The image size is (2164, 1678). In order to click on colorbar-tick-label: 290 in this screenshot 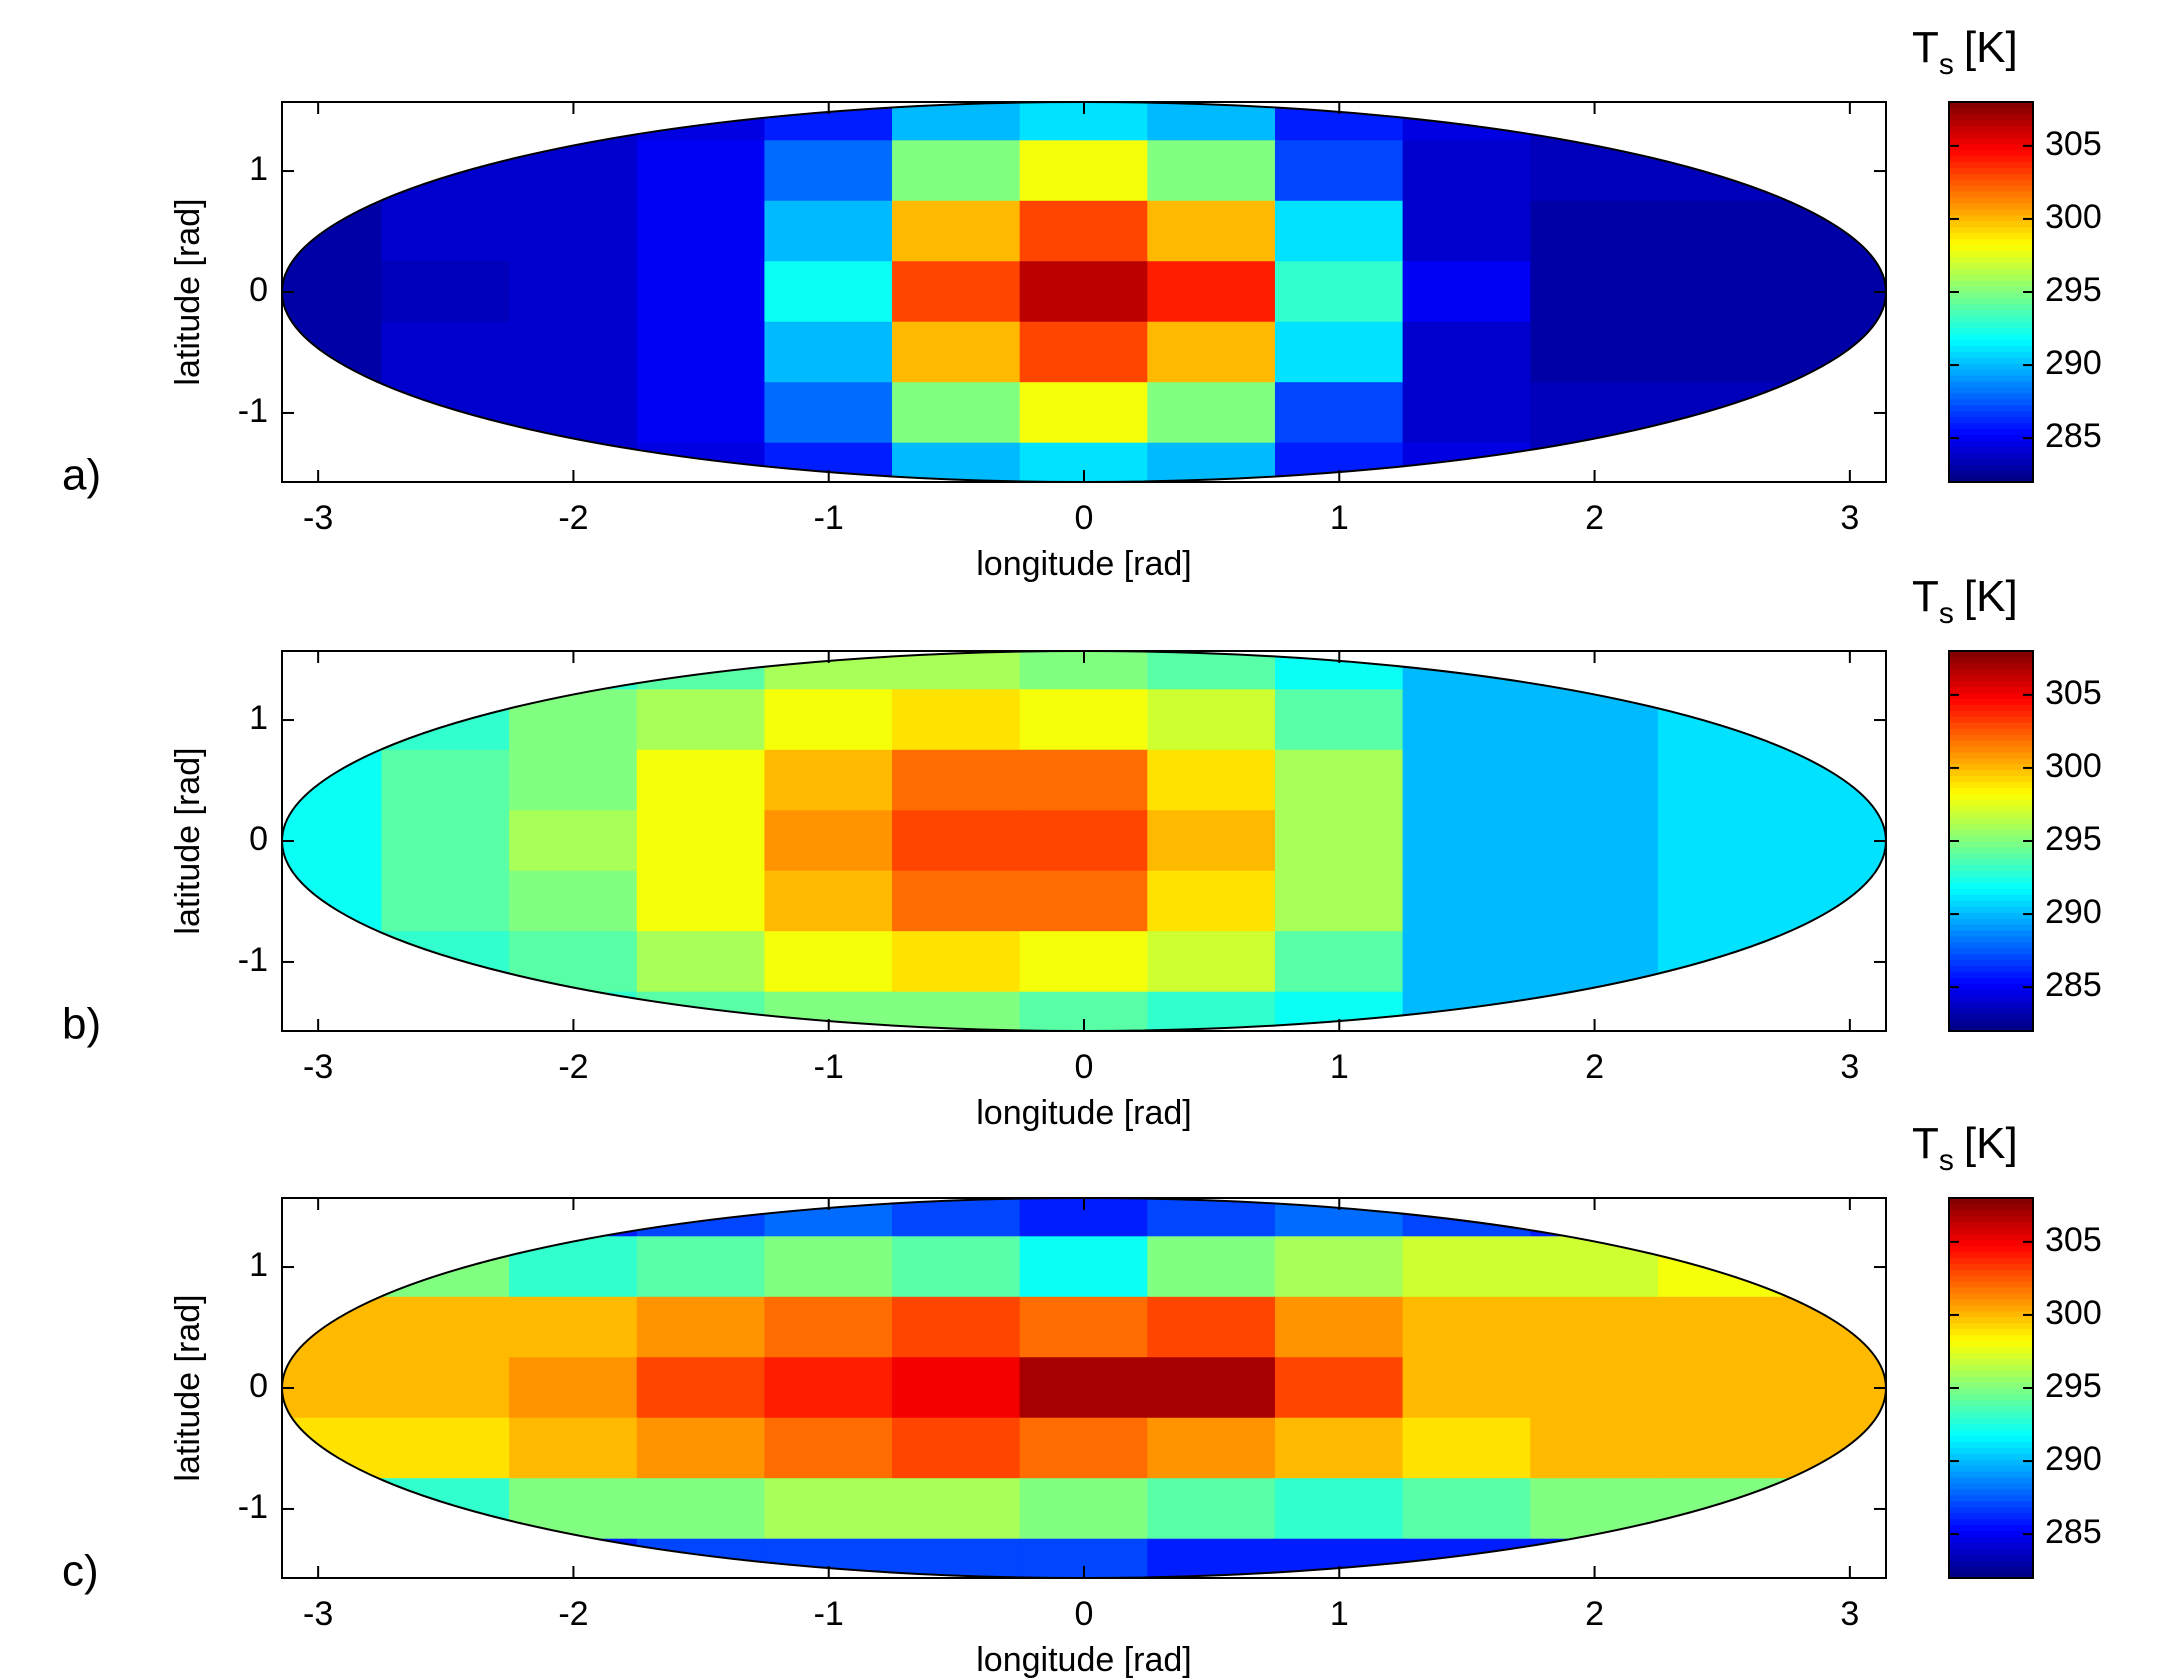, I will do `click(2073, 363)`.